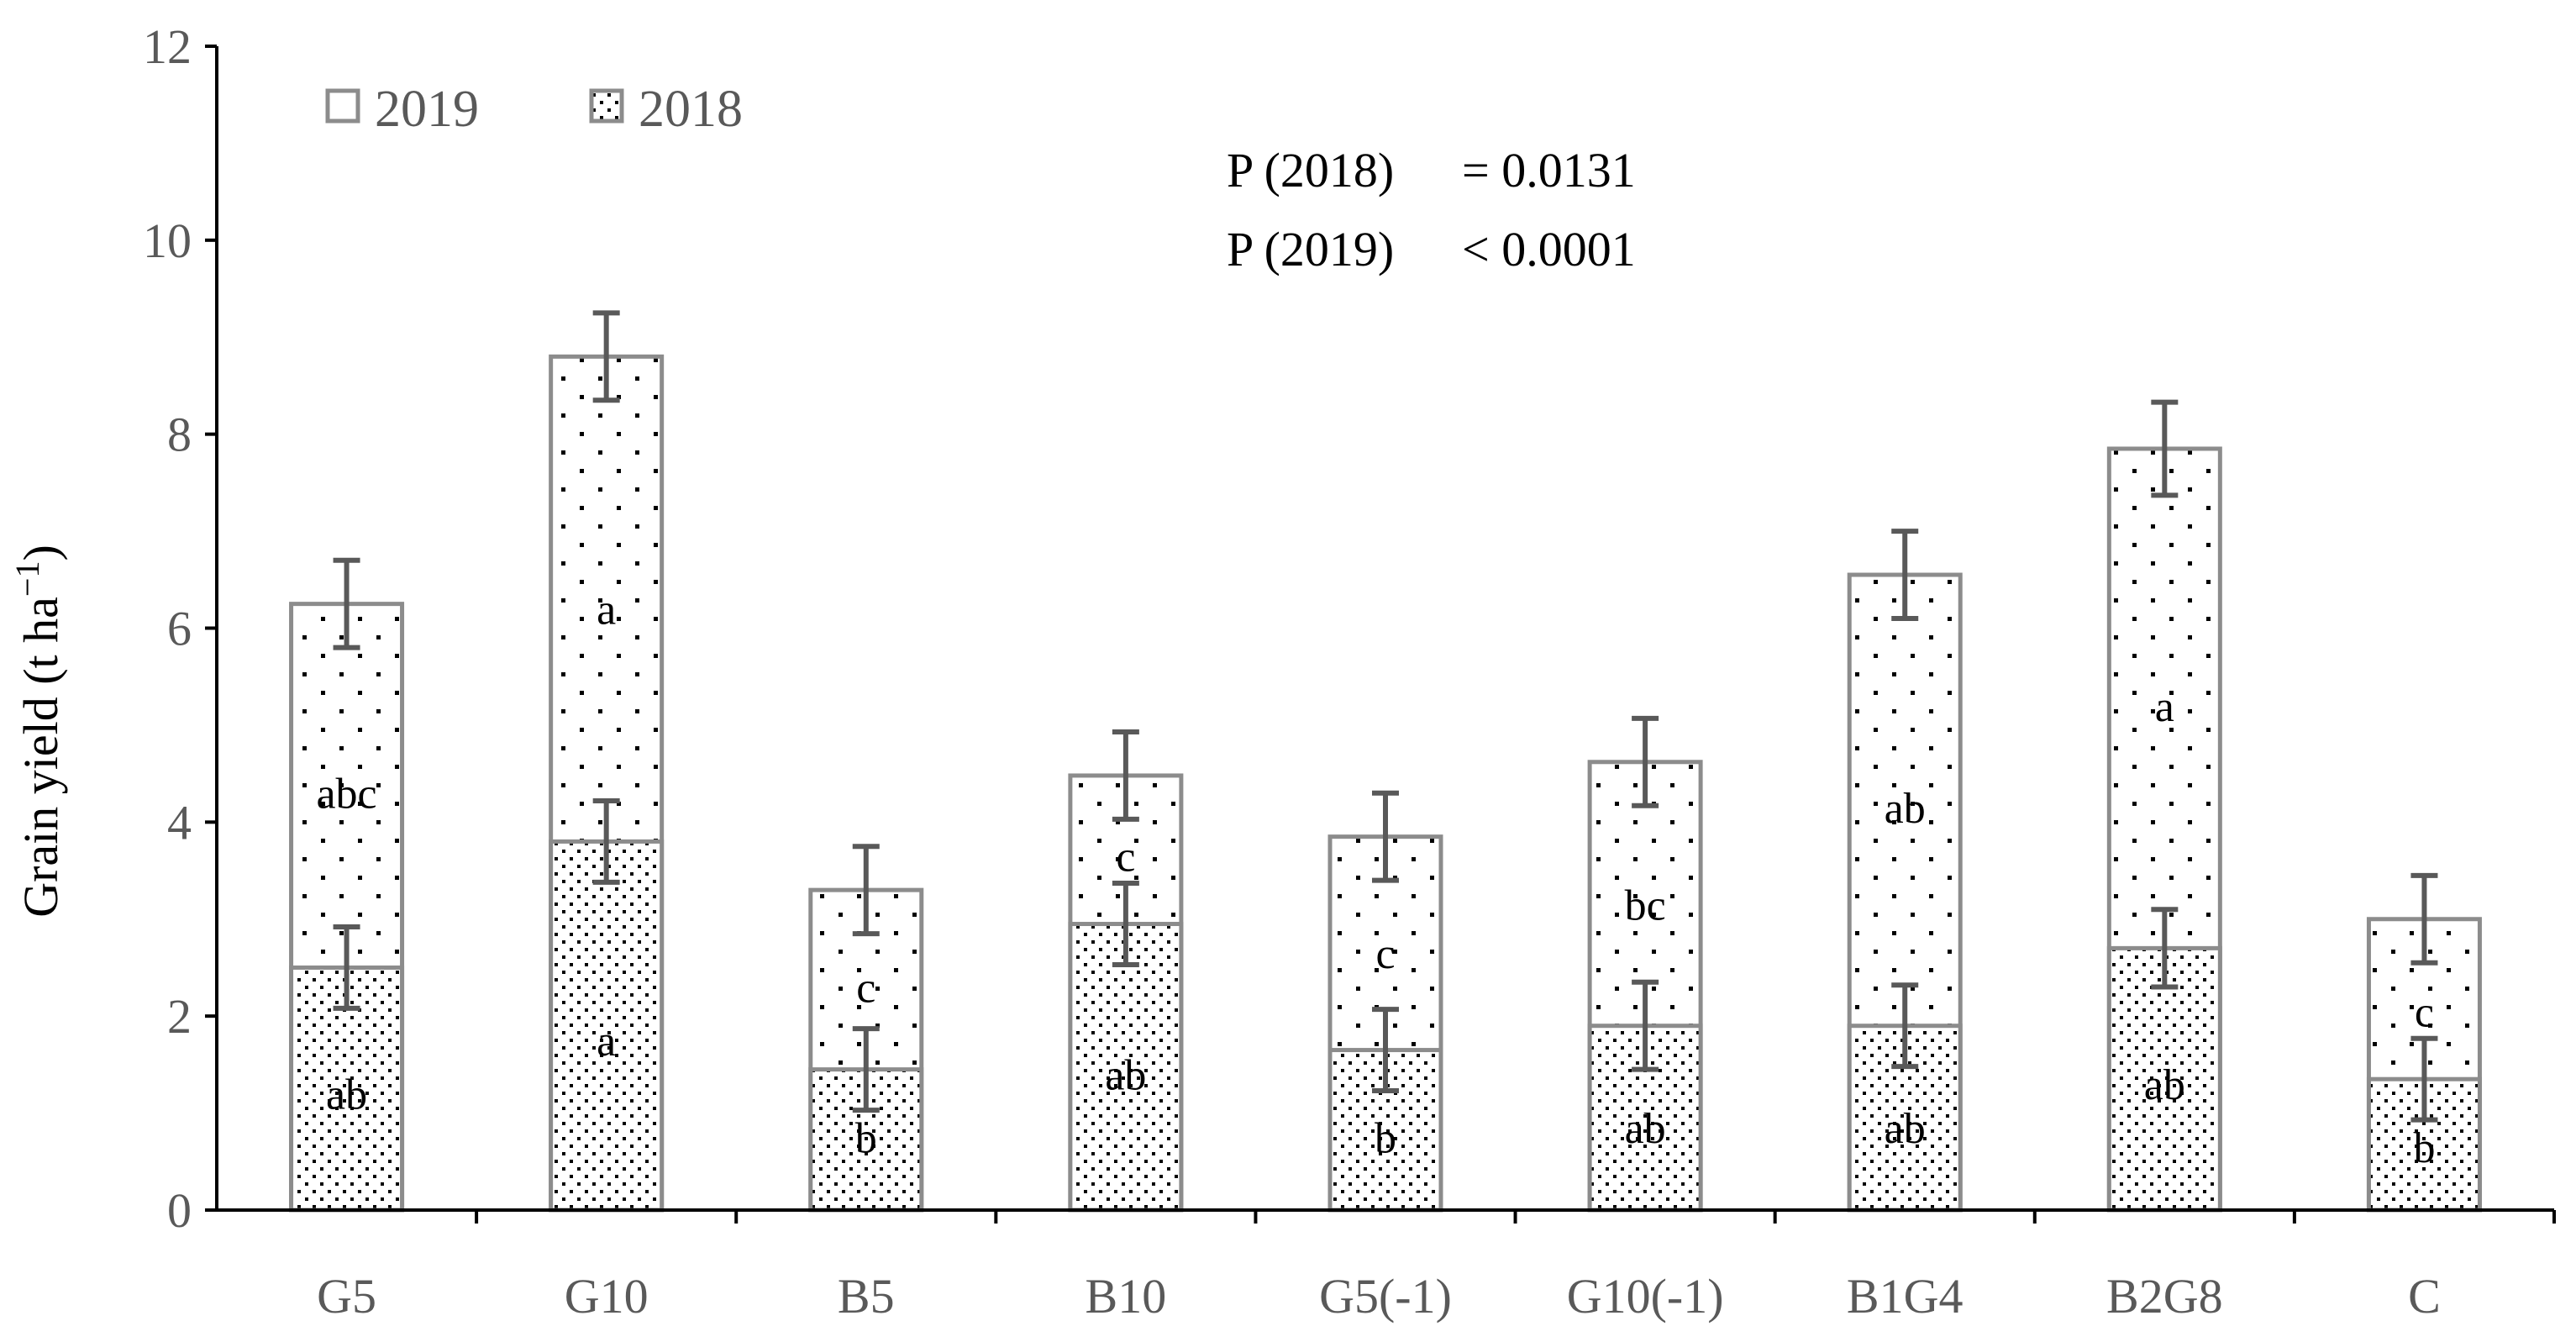 The height and width of the screenshot is (1342, 2576). What do you see at coordinates (346, 967) in the screenshot?
I see `error-bar-2018-G5` at bounding box center [346, 967].